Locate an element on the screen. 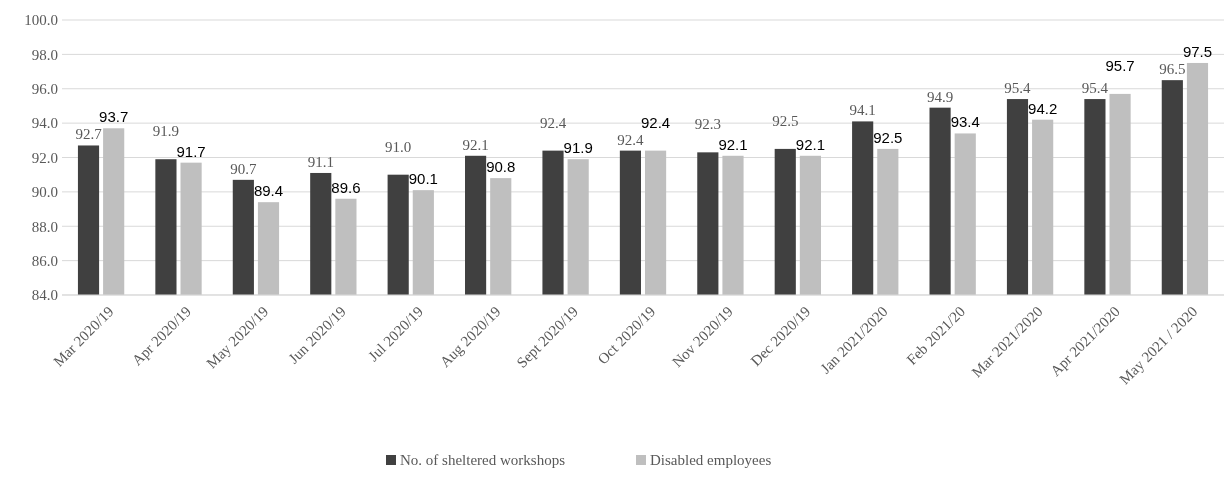 The width and height of the screenshot is (1232, 477). data-label: 93.7 is located at coordinates (114, 117).